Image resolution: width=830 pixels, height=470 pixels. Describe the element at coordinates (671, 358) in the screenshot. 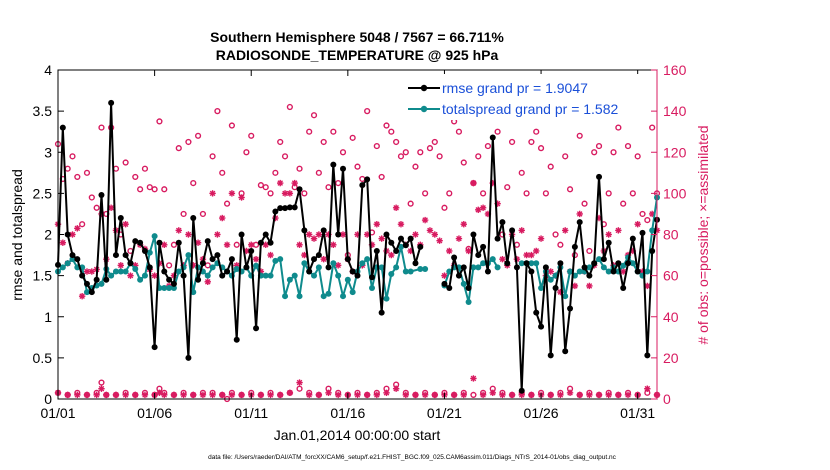

I see `y-tick-label-right: 20` at that location.